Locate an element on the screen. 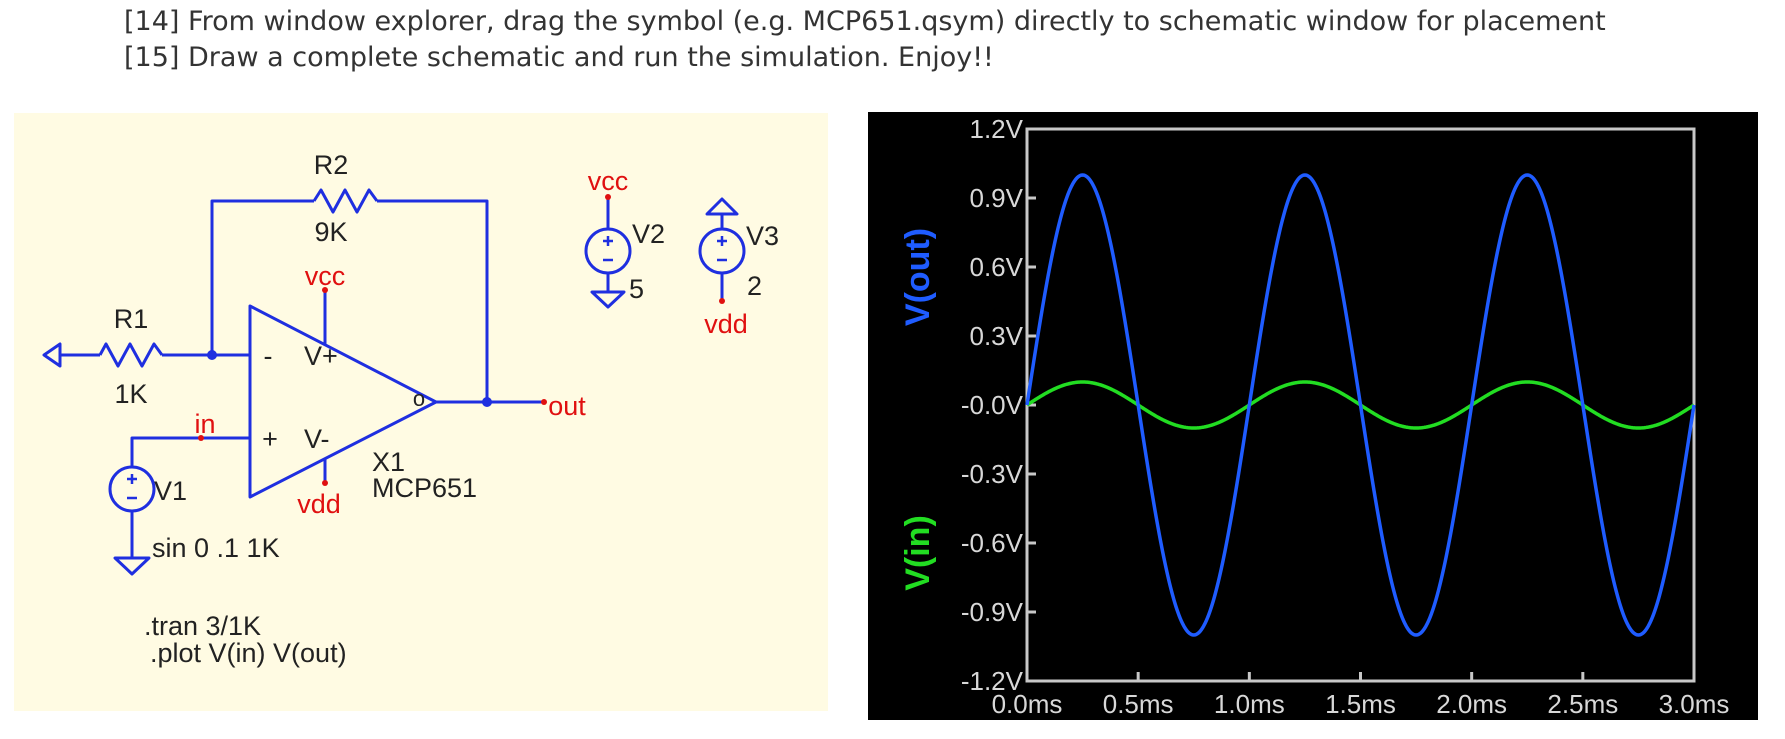 The width and height of the screenshot is (1785, 739). opamp-inverting-sign: - is located at coordinates (268, 356).